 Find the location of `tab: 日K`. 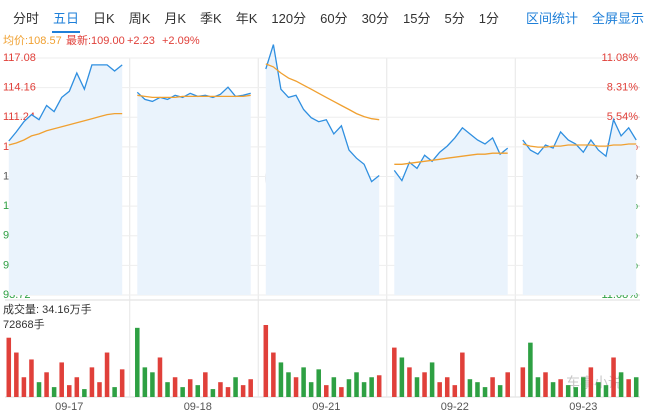

tab: 日K is located at coordinates (104, 18).